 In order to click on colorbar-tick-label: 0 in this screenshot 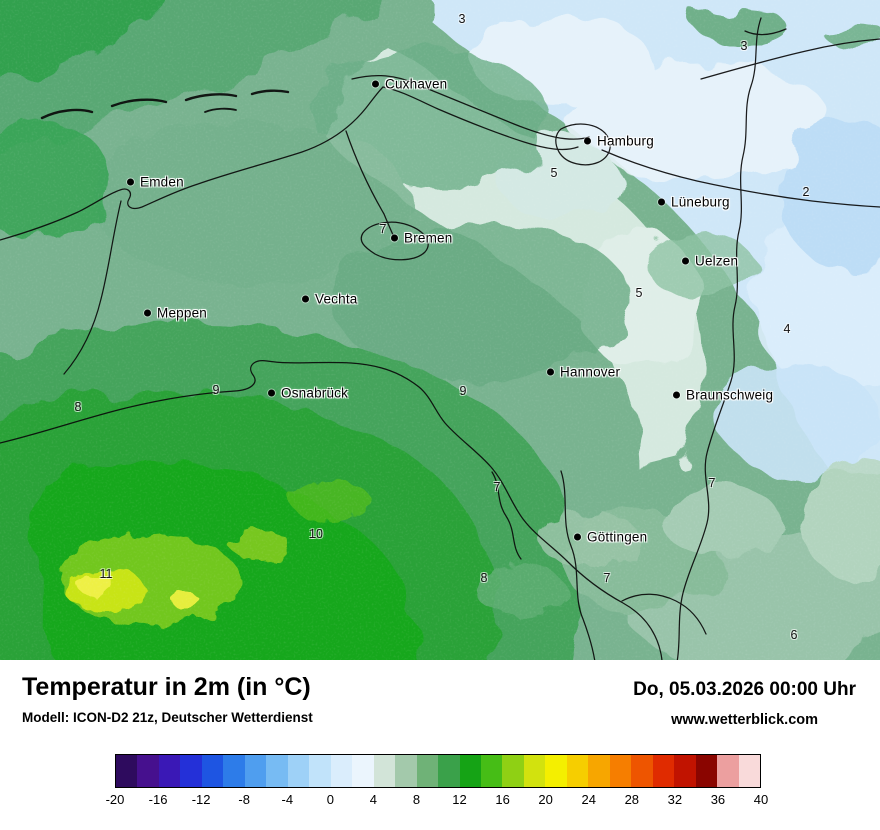, I will do `click(330, 799)`.